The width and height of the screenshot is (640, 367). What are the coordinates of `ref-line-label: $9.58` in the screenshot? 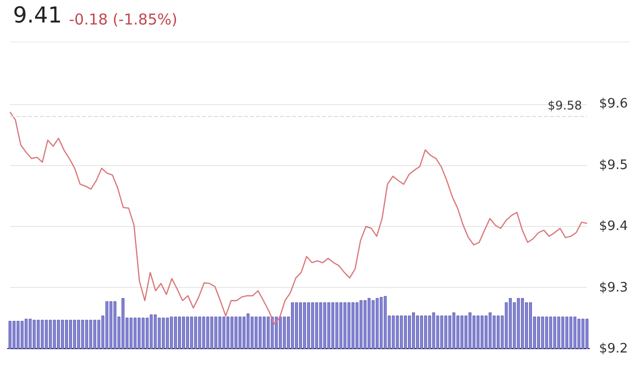 It's located at (565, 105).